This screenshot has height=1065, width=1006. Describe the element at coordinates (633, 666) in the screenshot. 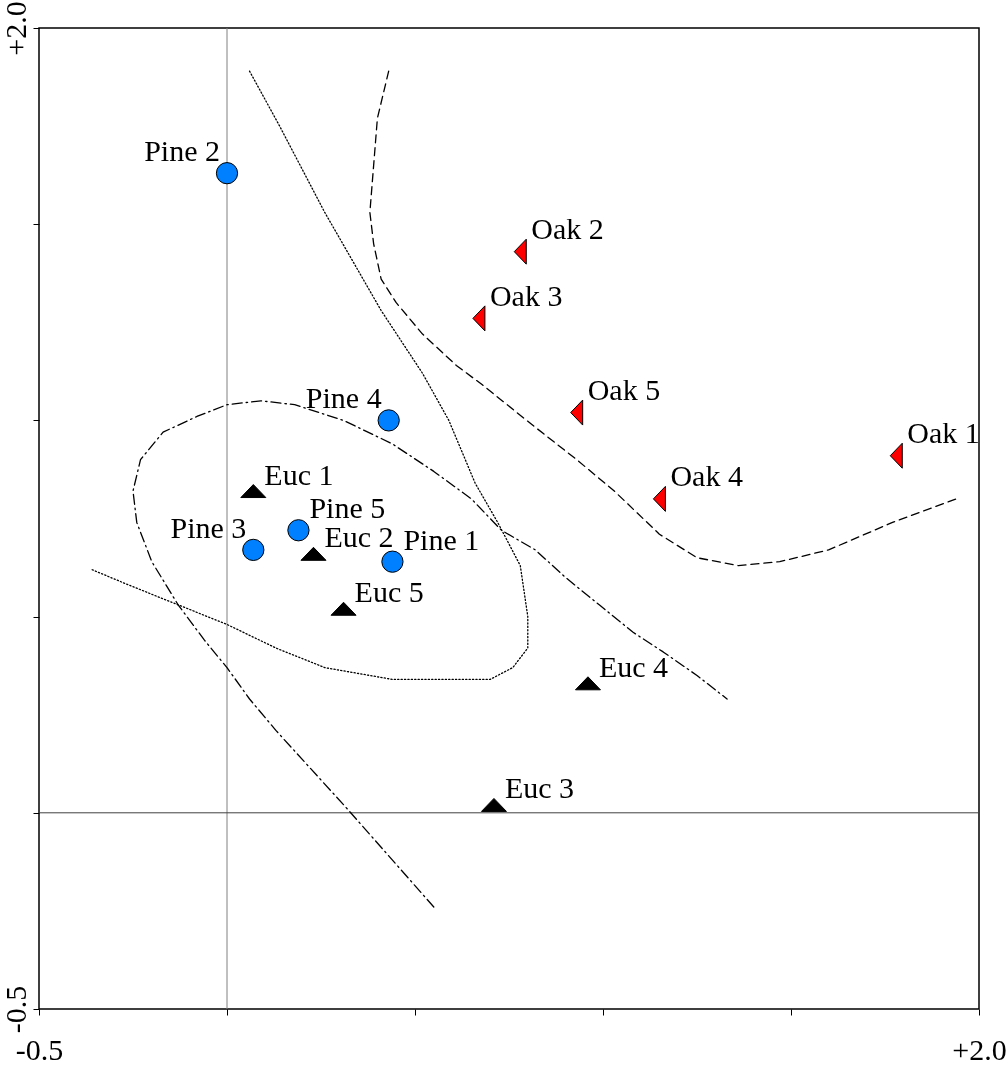

I see `annotation: Euc 4` at that location.